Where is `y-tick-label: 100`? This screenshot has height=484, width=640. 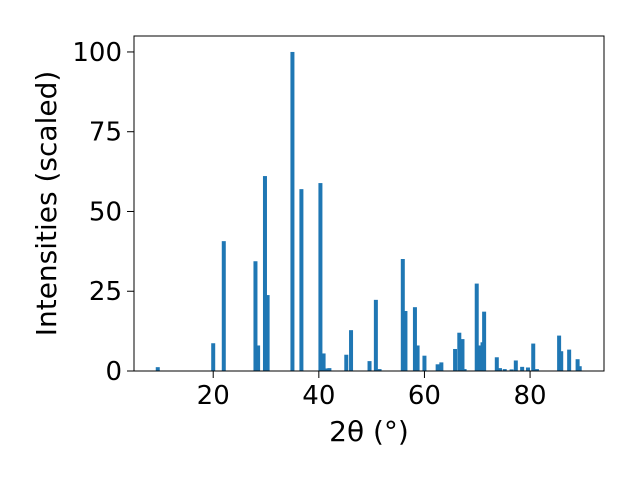
y-tick-label: 100 is located at coordinates (97, 53).